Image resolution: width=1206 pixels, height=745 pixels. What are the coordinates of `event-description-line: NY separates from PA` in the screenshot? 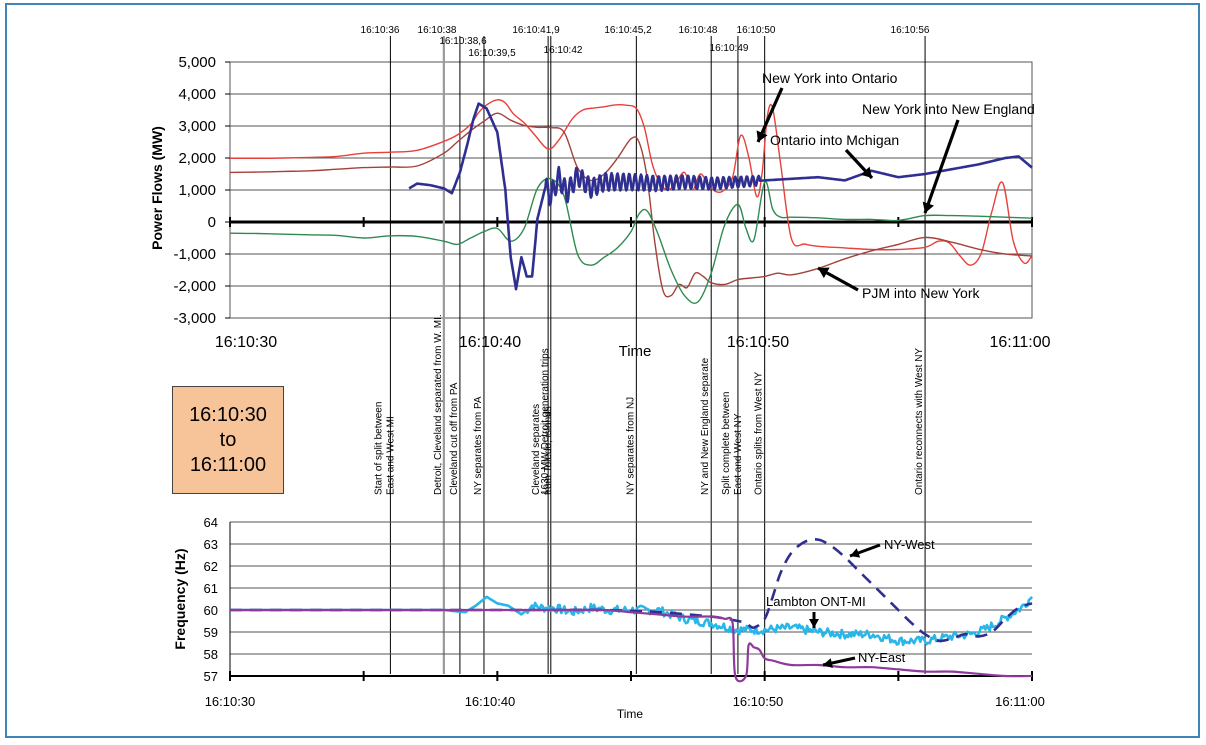 It's located at (478, 445).